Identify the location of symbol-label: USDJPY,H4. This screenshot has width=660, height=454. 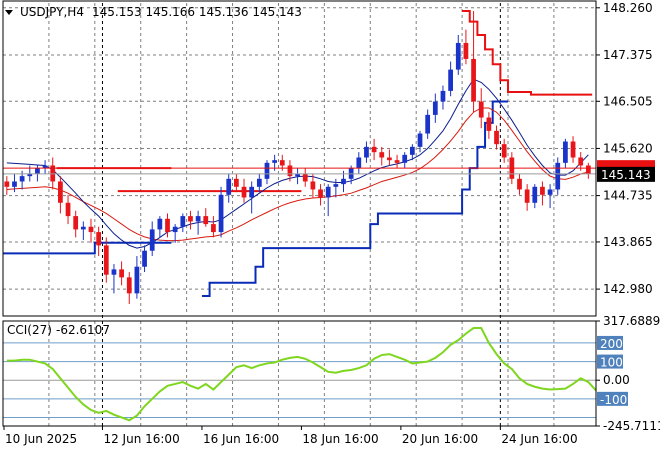
(52, 12).